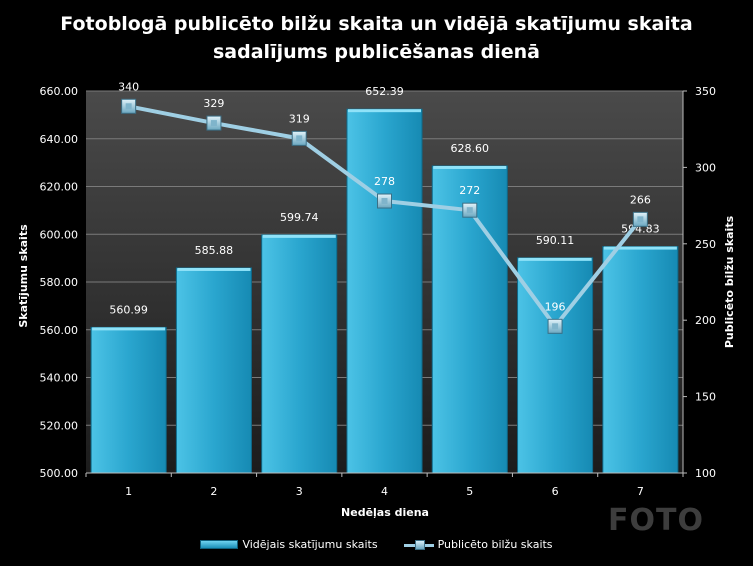 This screenshot has height=566, width=753. What do you see at coordinates (59, 473) in the screenshot?
I see `y-tick-label: 500.00` at bounding box center [59, 473].